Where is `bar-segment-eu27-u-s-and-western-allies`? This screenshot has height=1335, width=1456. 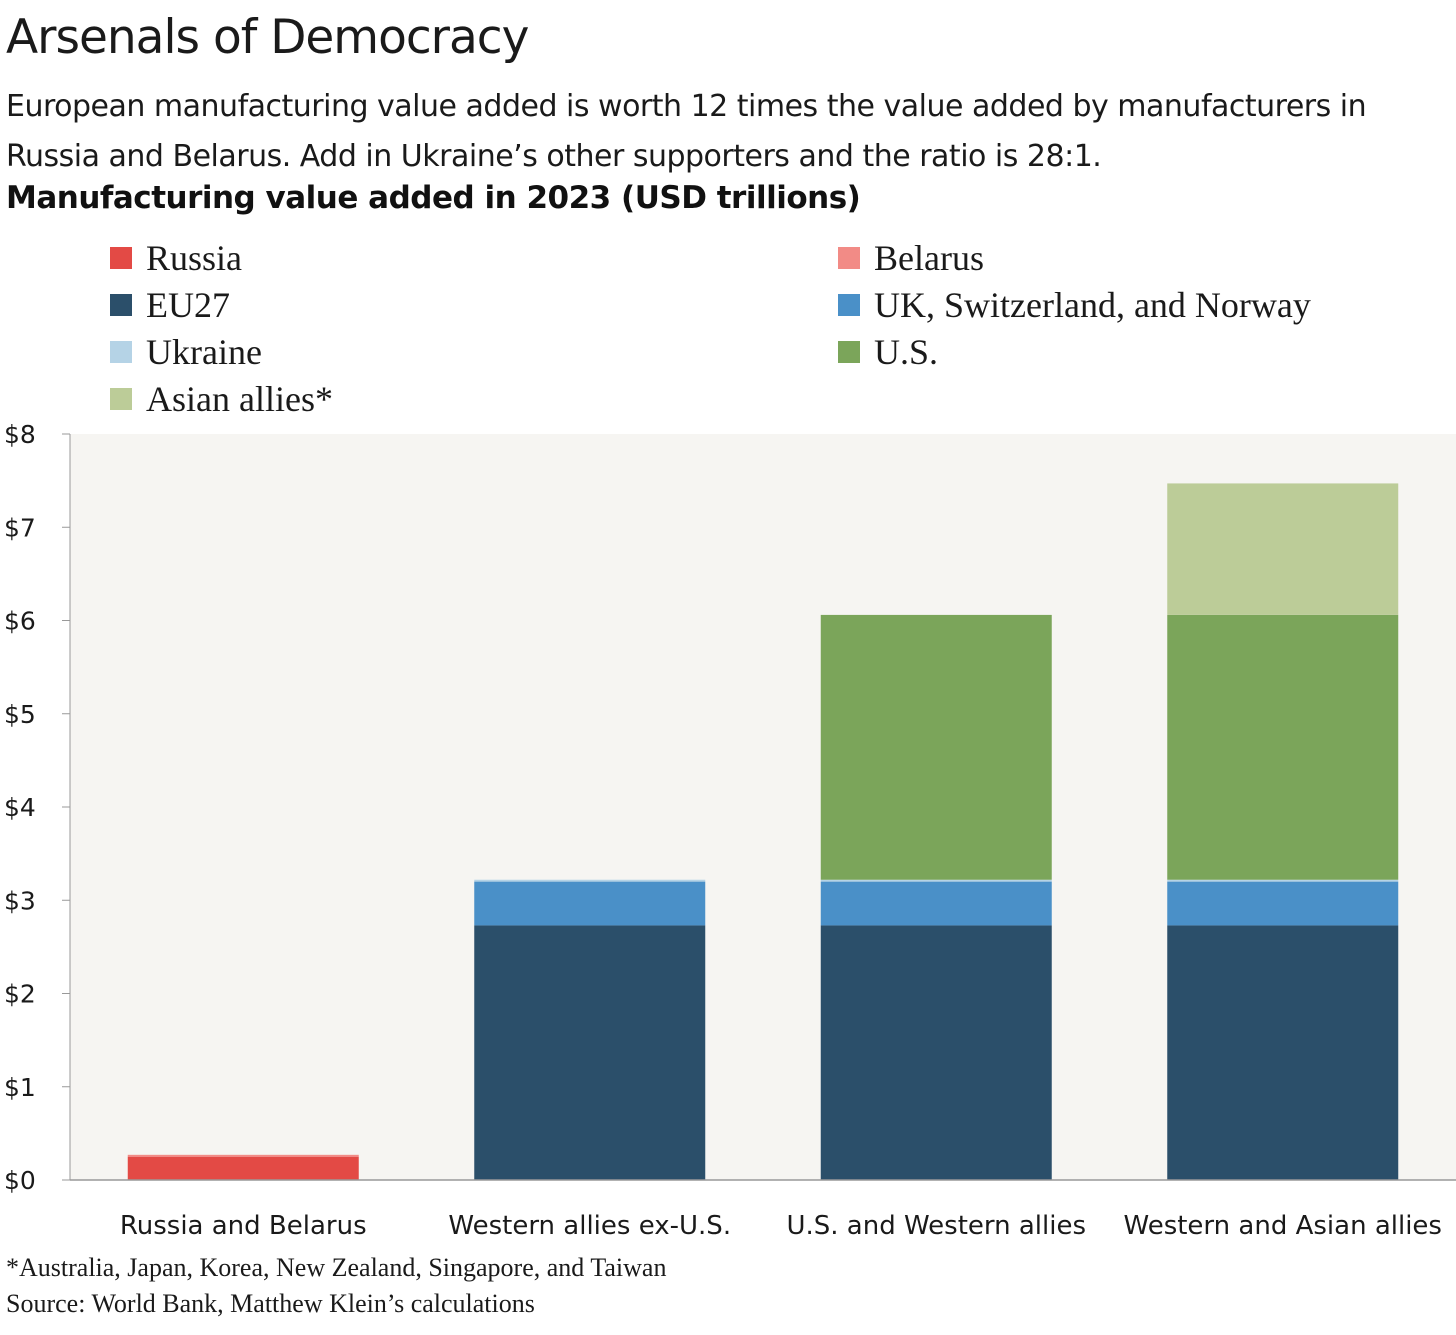
bar-segment-eu27-u-s-and-western-allies is located at coordinates (936, 1052).